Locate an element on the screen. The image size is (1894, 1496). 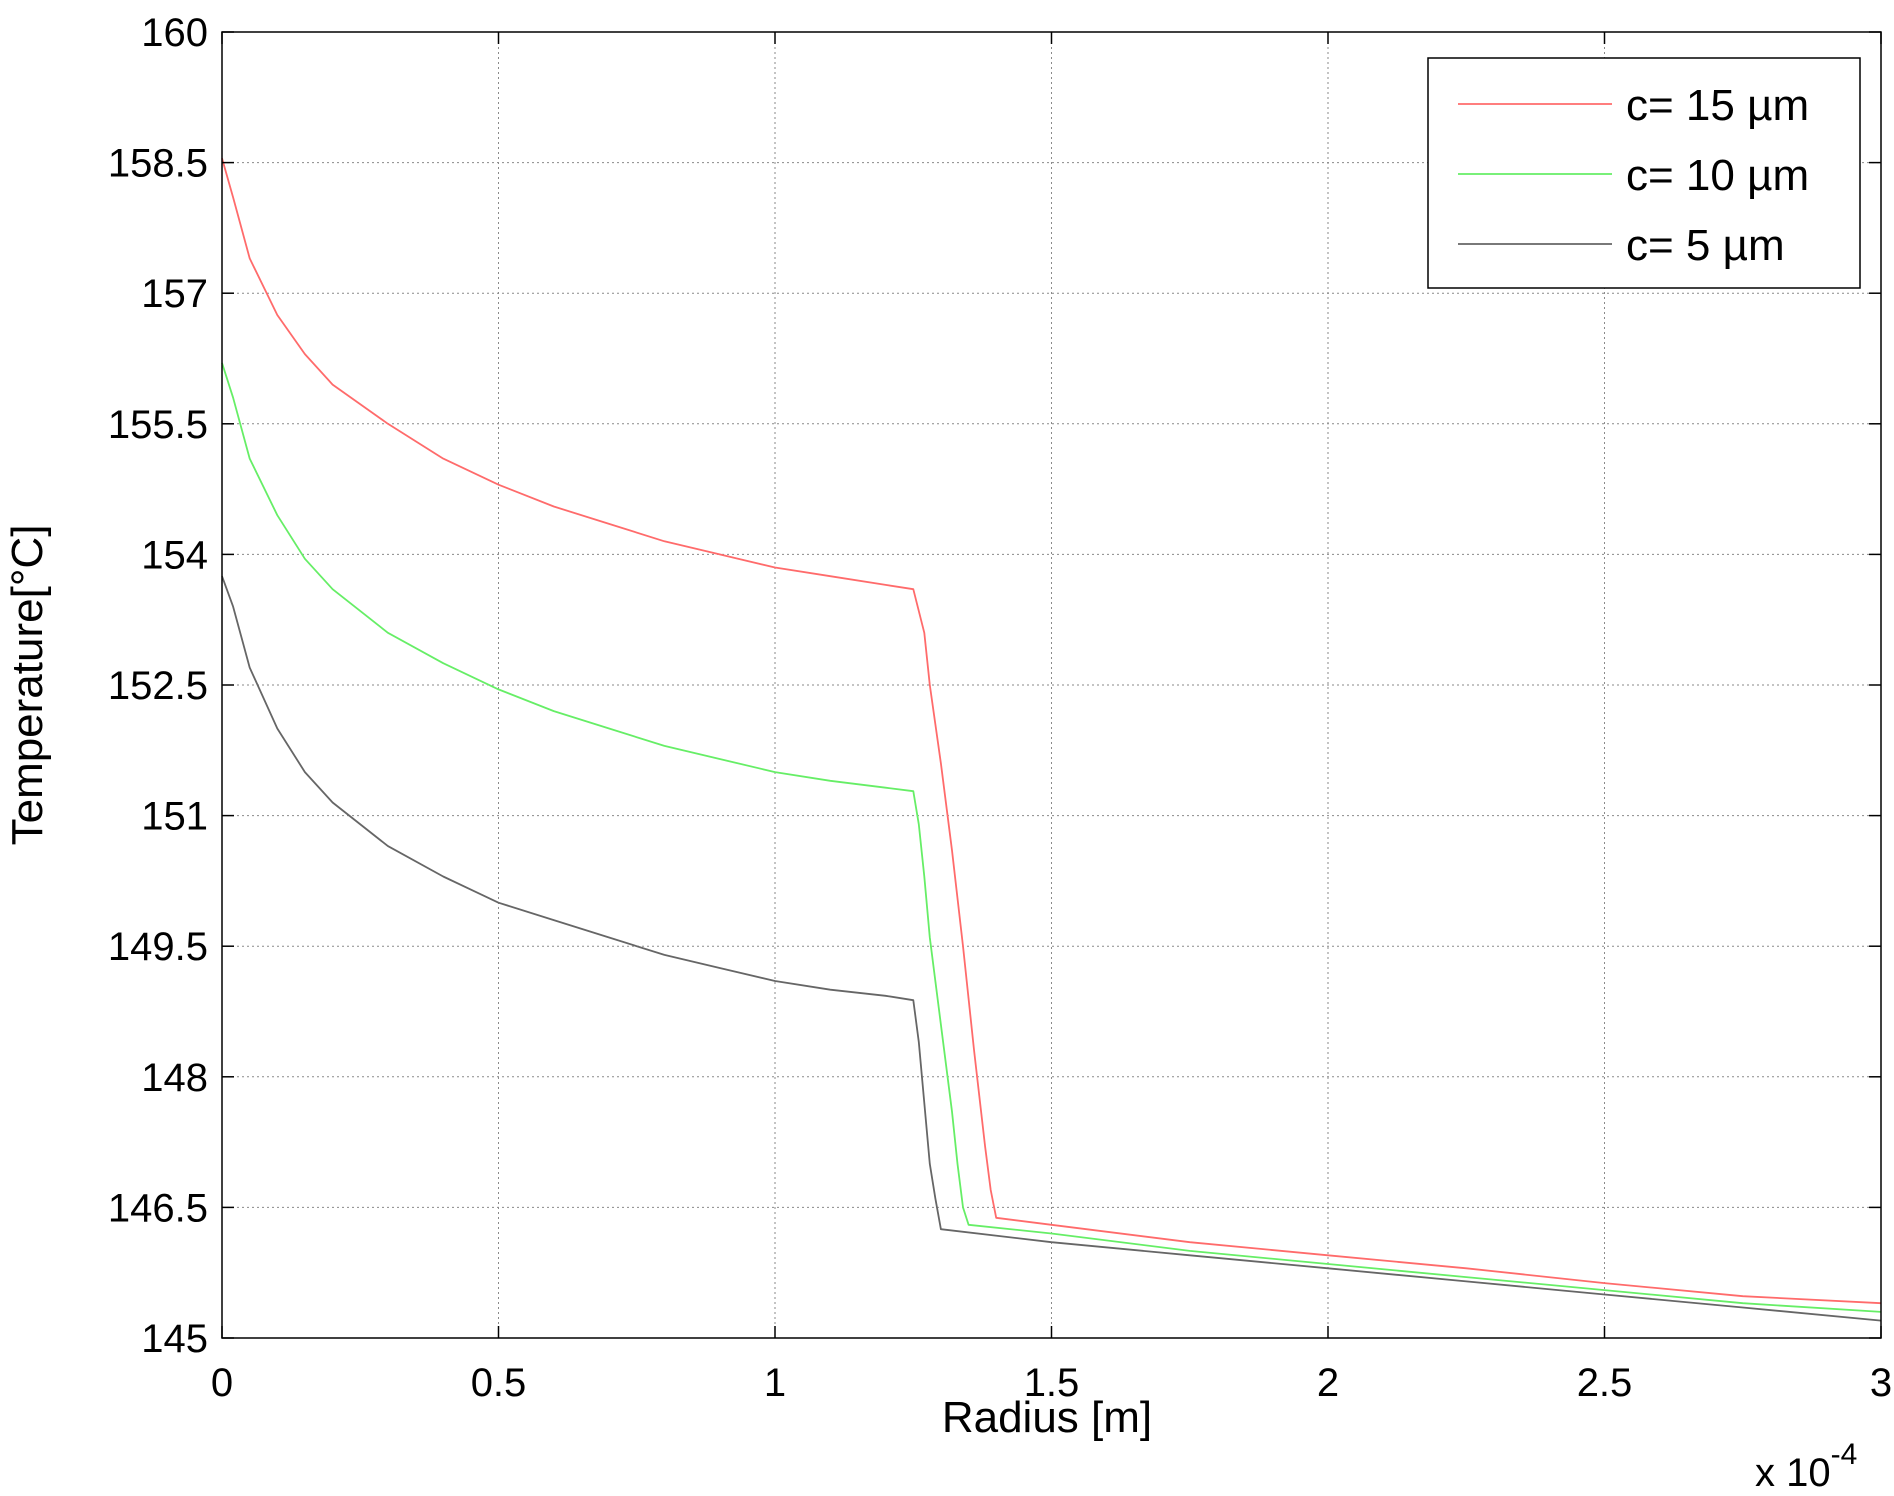
x-tick-label: 0 is located at coordinates (222, 1383).